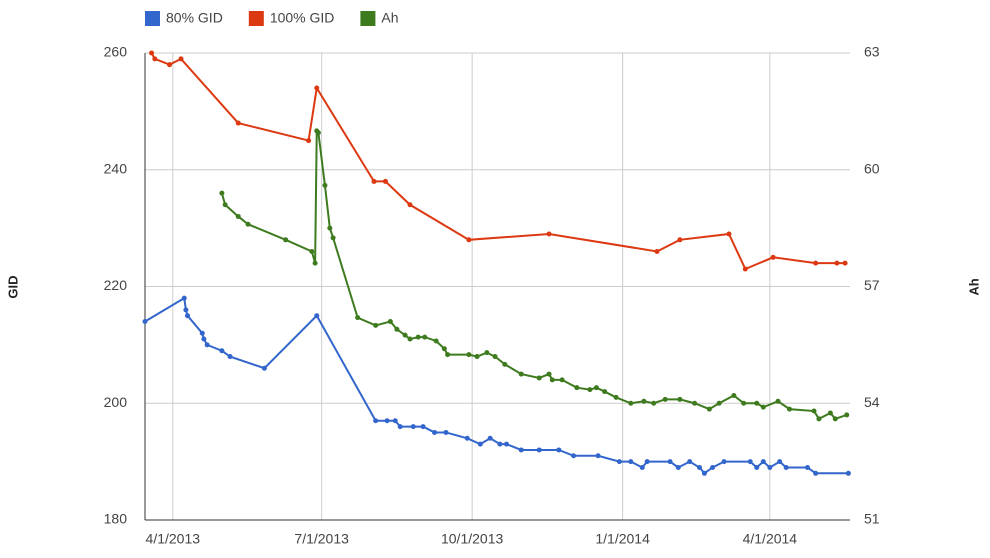  What do you see at coordinates (872, 168) in the screenshot?
I see `y2-tick-label: 60` at bounding box center [872, 168].